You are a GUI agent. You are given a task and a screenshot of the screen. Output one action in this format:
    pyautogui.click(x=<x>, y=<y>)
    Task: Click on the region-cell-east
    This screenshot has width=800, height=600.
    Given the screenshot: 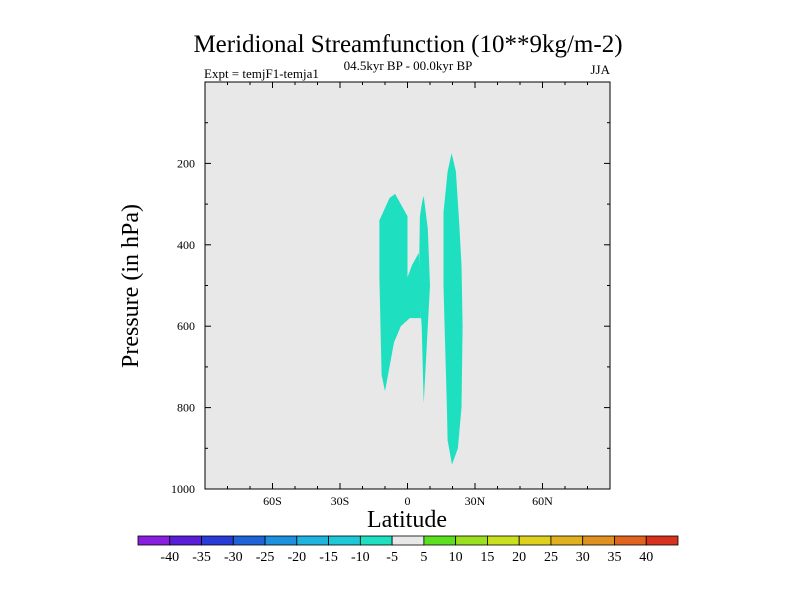 What is the action you would take?
    pyautogui.click(x=453, y=309)
    